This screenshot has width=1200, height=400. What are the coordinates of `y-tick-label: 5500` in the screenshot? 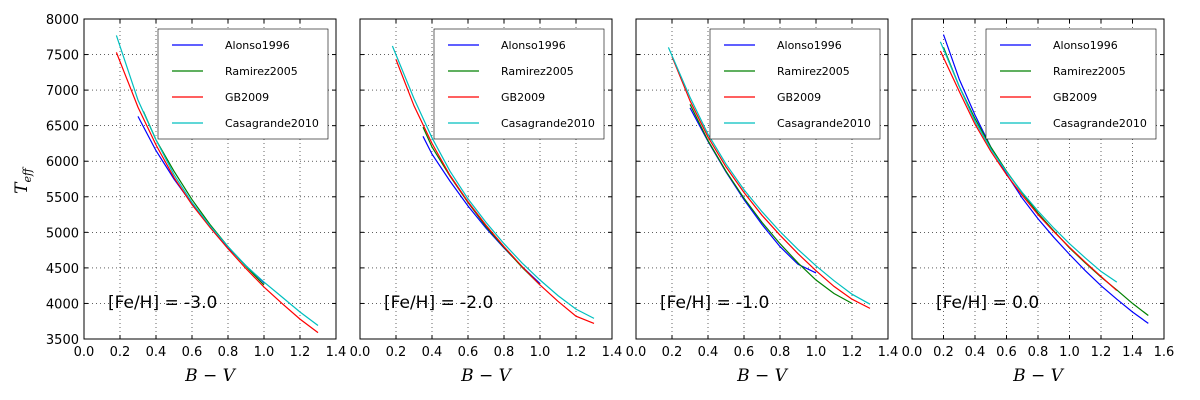 It's located at (62, 198).